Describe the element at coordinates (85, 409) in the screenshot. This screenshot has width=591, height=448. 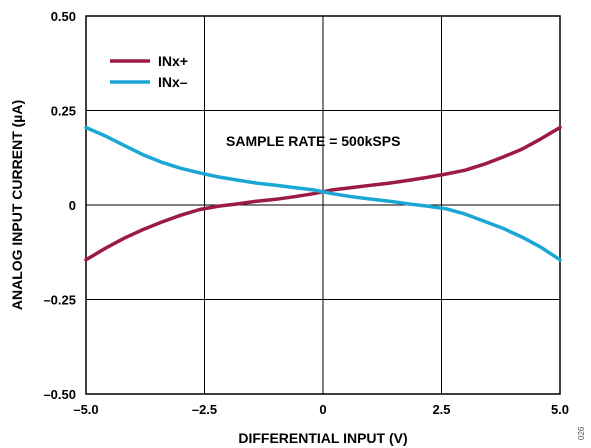
I see `x-tick-label: –5.0` at that location.